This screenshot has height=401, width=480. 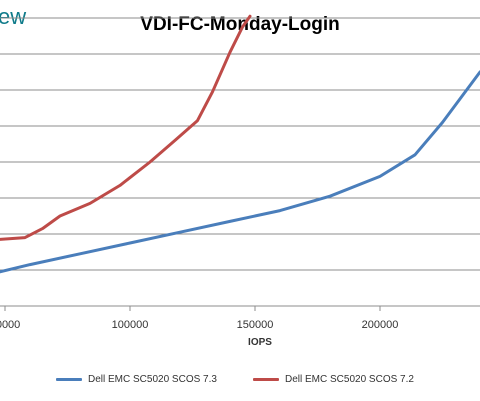 I want to click on x-tick-labels: 50000 100000 150000 200000, so click(x=199, y=318).